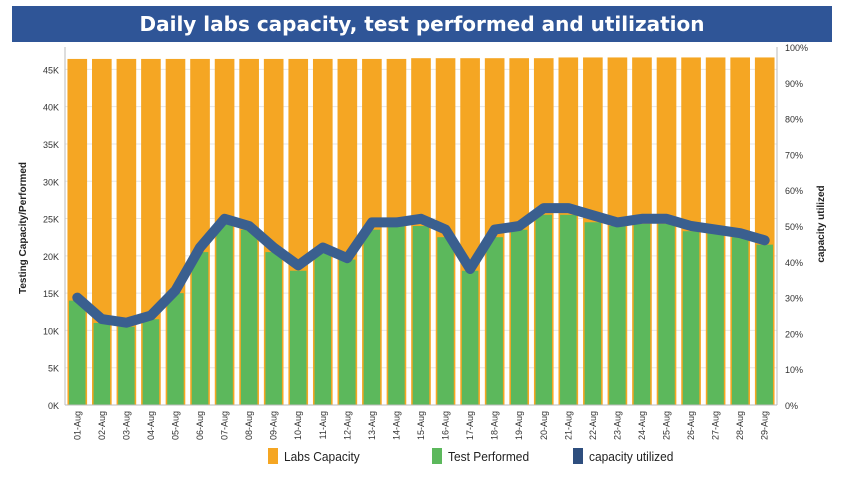 Image resolution: width=844 pixels, height=478 pixels. Describe the element at coordinates (796, 48) in the screenshot. I see `y2-tick-label: 100%` at that location.